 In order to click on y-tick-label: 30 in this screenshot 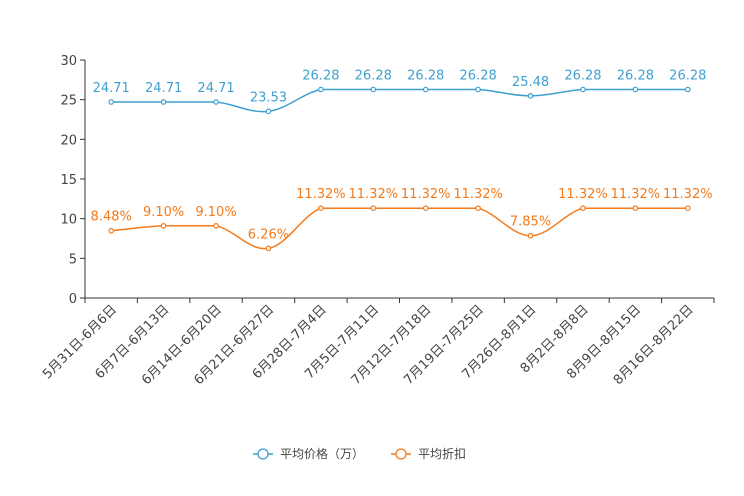, I will do `click(68, 61)`.